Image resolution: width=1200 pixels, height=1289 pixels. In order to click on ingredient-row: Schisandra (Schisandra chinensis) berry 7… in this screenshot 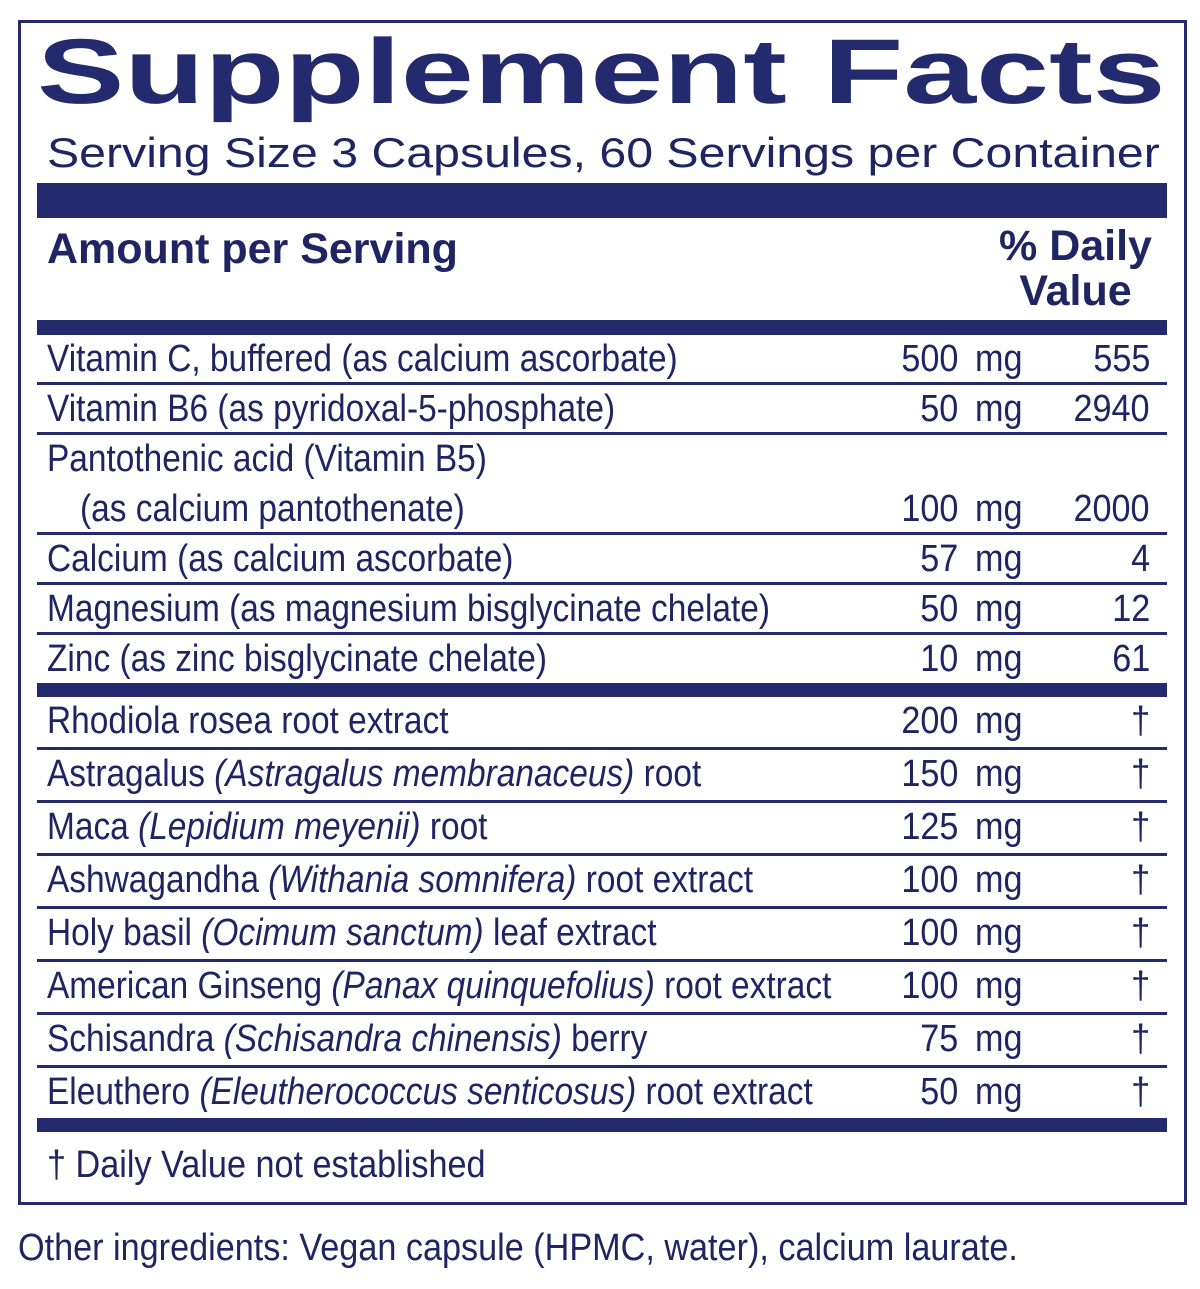, I will do `click(602, 1041)`.